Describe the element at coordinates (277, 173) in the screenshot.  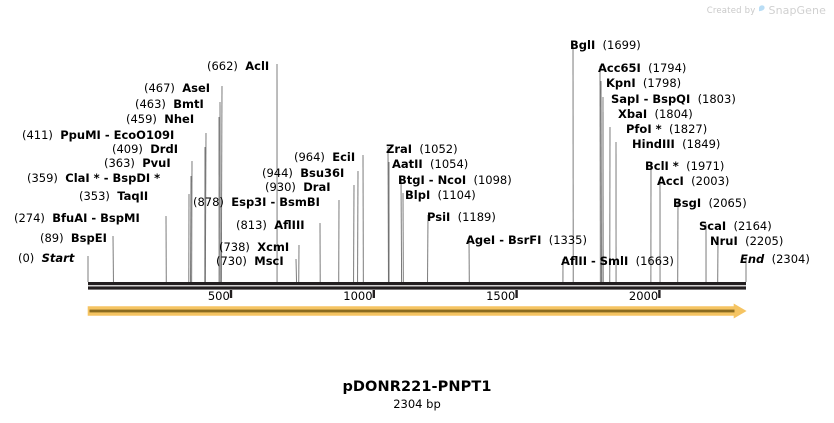
I see `site-position: (944)` at that location.